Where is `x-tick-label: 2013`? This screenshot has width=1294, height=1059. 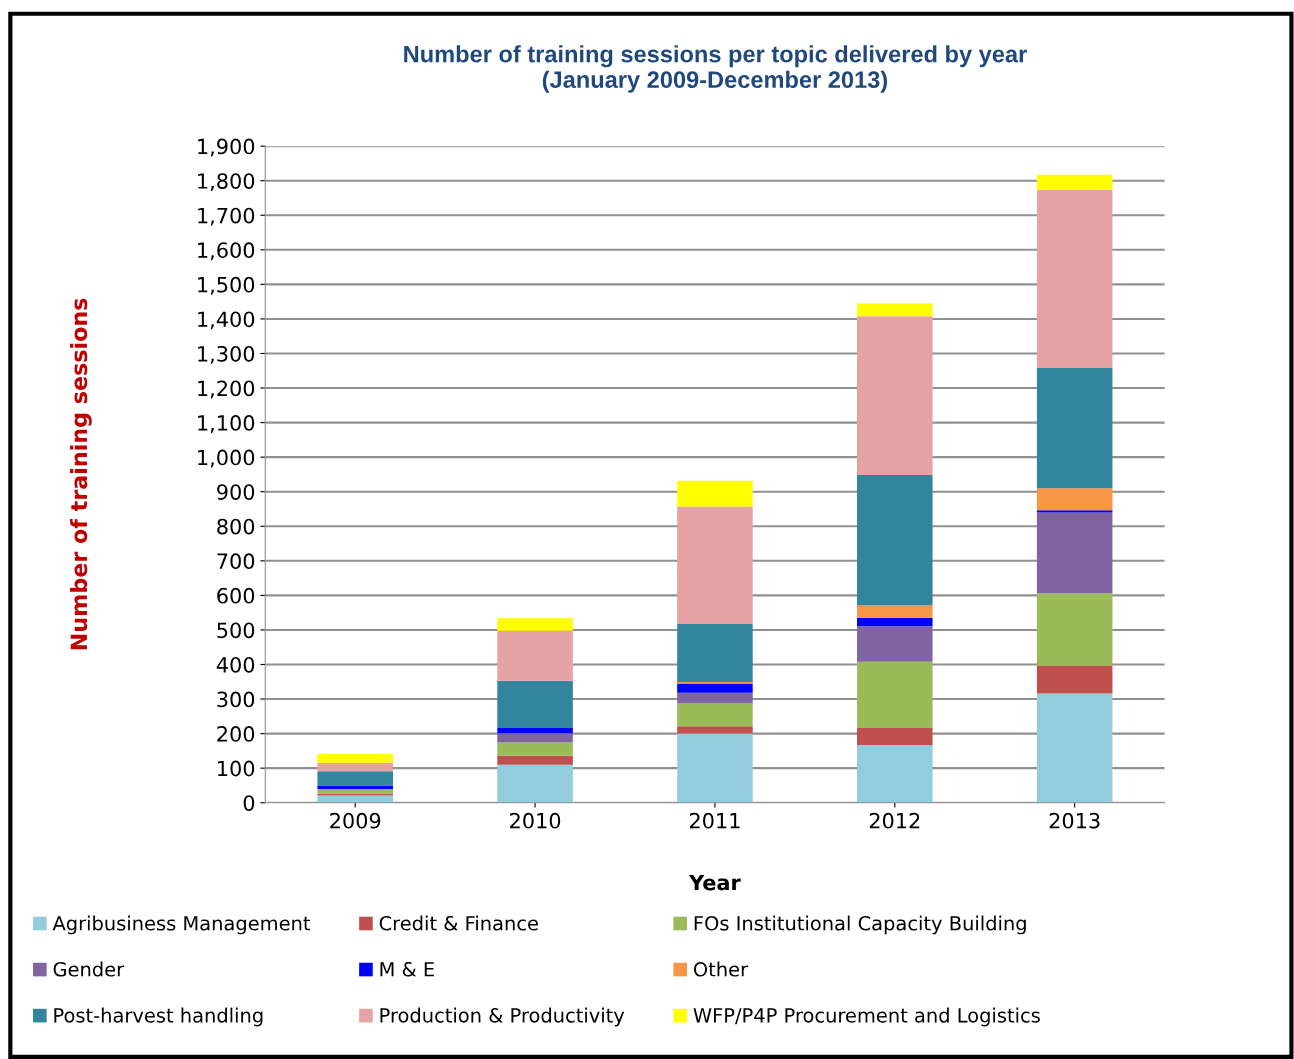
x-tick-label: 2013 is located at coordinates (1074, 820).